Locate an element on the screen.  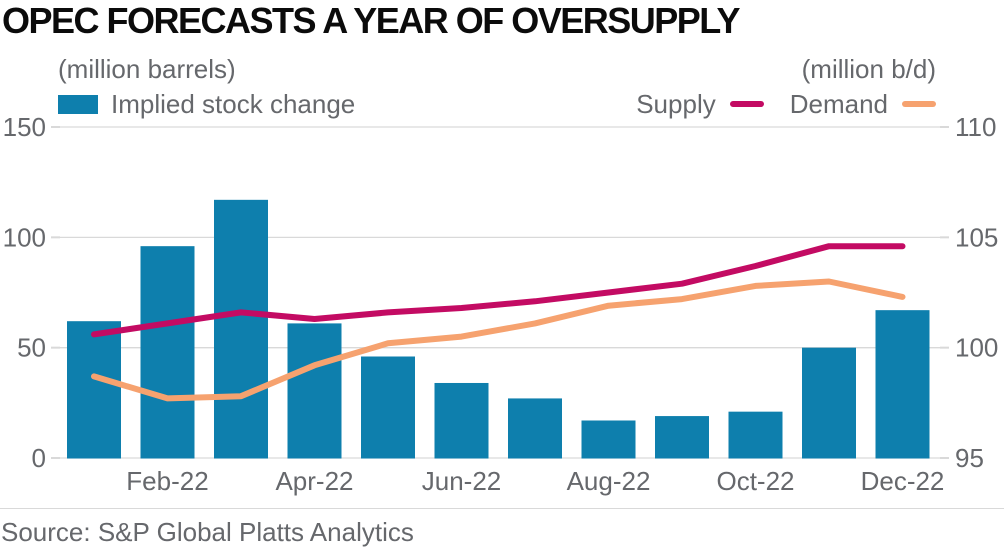
x-axis-label: Apr-22 is located at coordinates (314, 481).